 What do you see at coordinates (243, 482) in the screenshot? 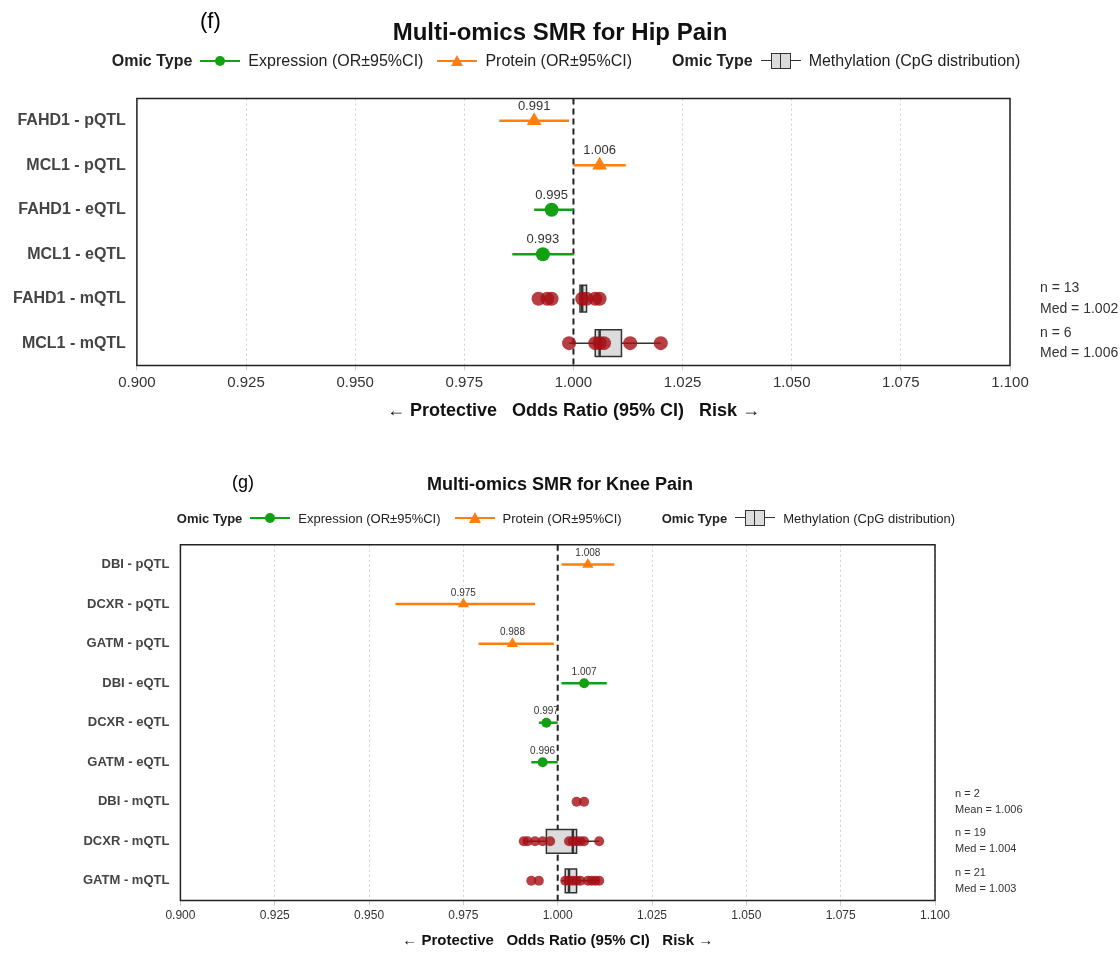
I see `text: (g)` at bounding box center [243, 482].